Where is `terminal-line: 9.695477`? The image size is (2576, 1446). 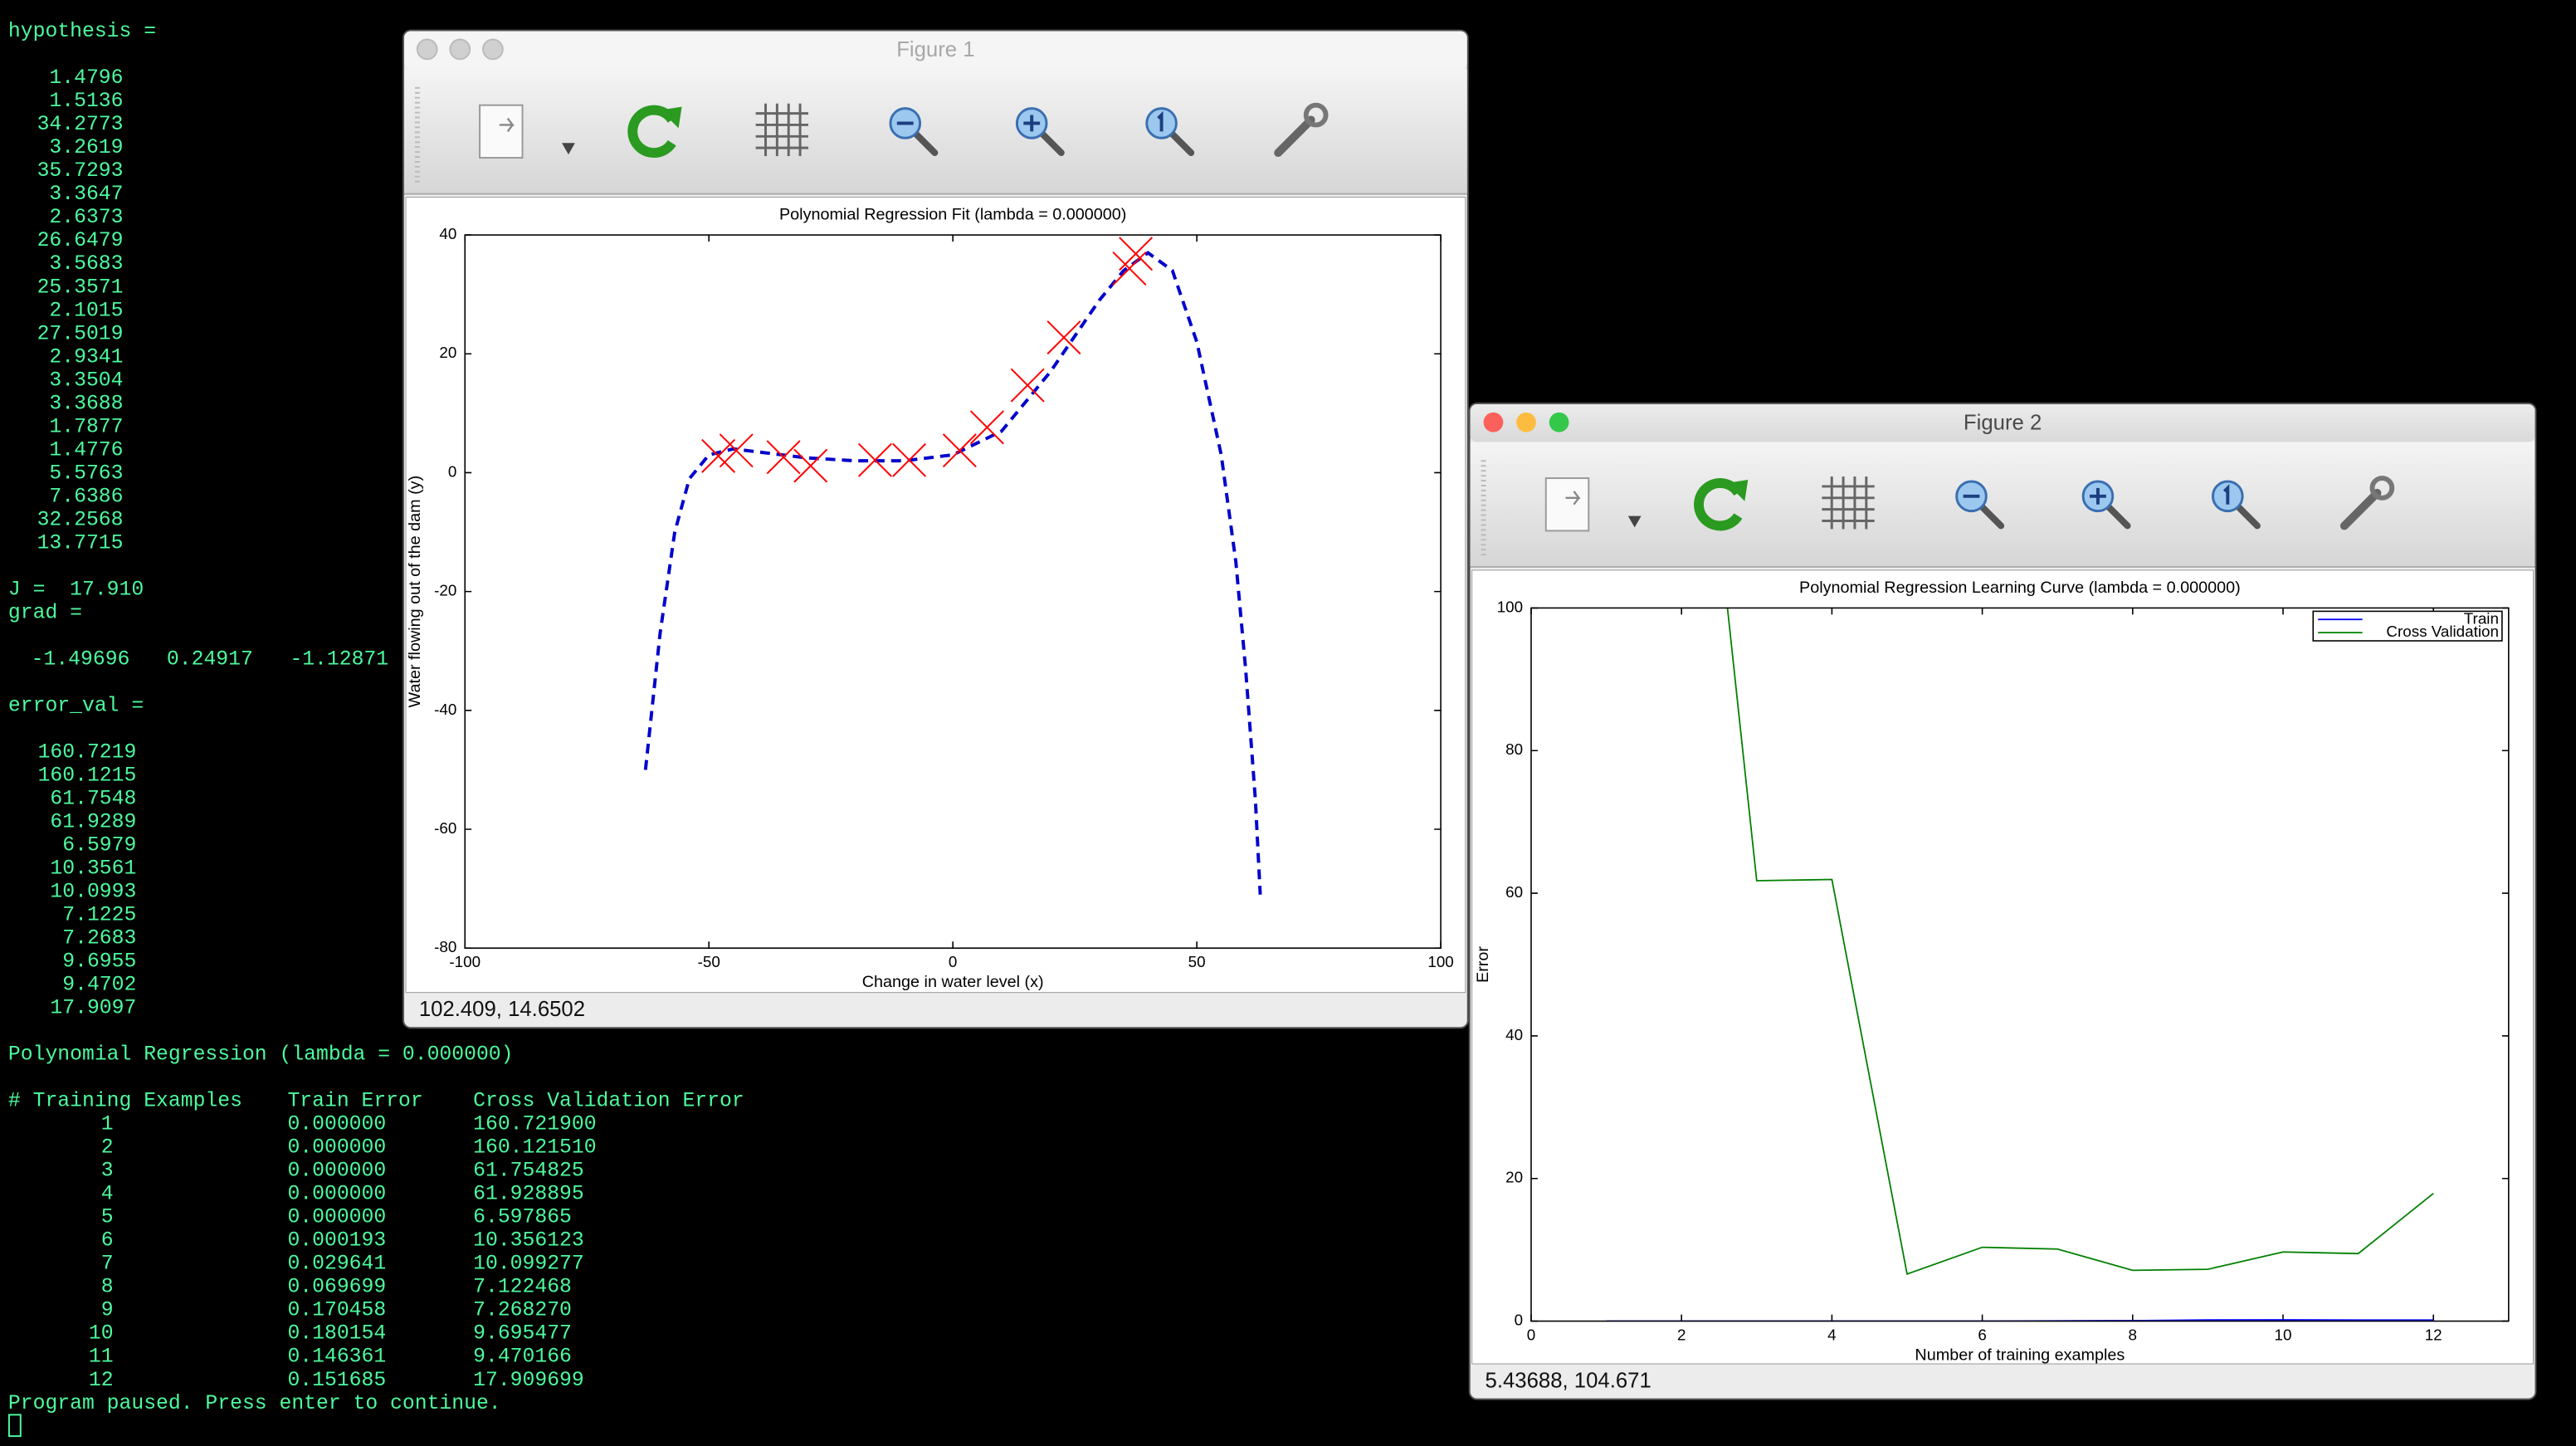 terminal-line: 9.695477 is located at coordinates (523, 1334).